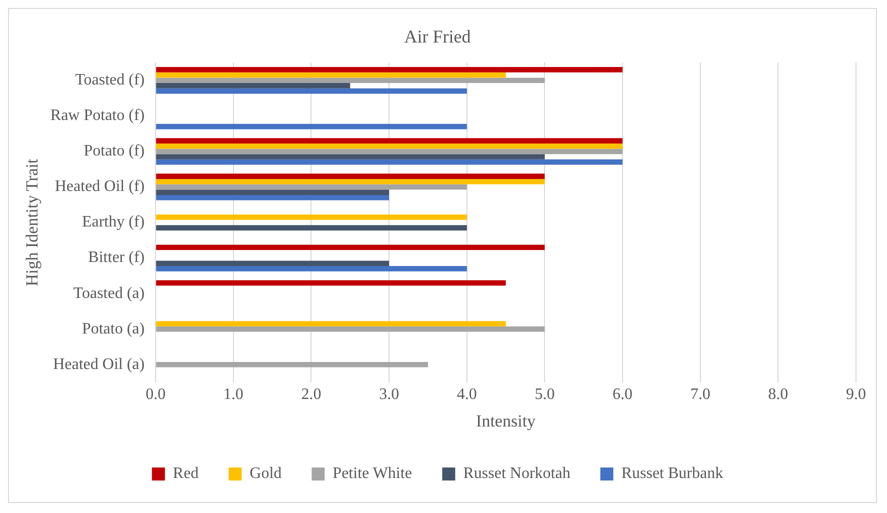  Describe the element at coordinates (544, 395) in the screenshot. I see `x-tick-label: 5.0` at that location.